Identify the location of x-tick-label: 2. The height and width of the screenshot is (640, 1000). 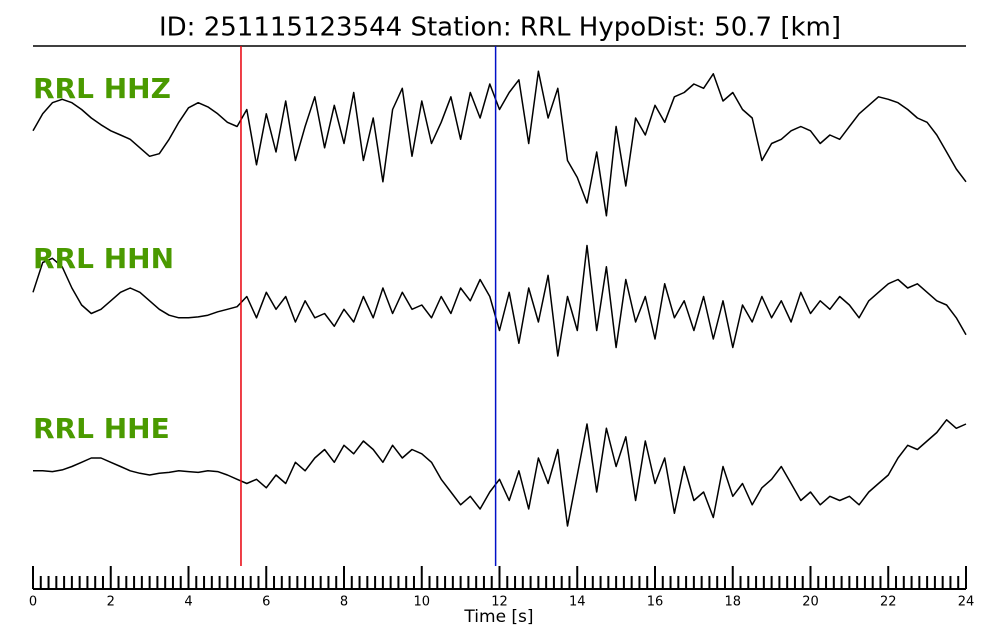
(111, 602).